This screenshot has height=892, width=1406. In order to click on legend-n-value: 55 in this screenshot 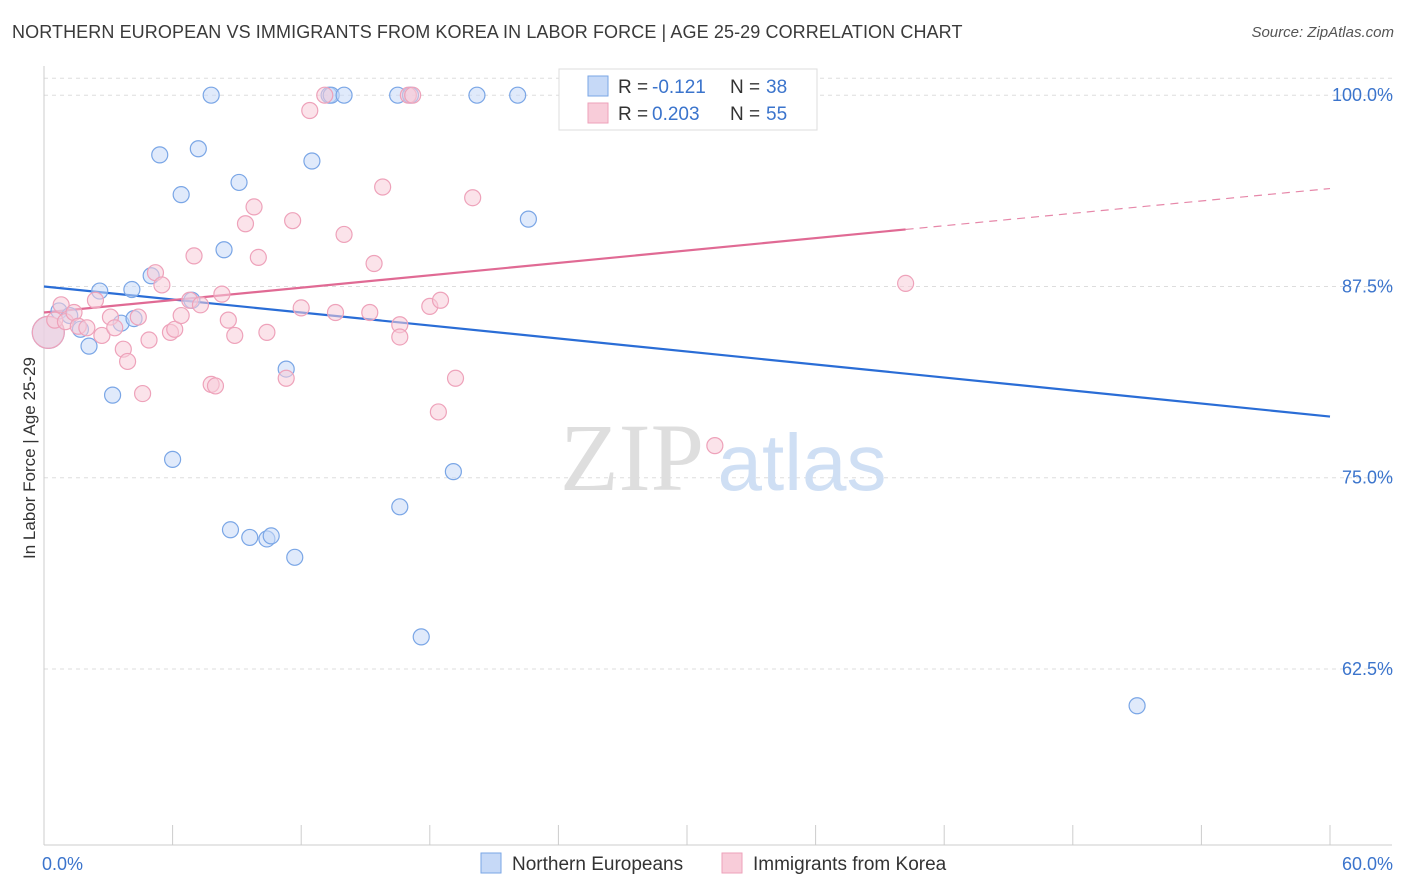, I will do `click(776, 114)`.